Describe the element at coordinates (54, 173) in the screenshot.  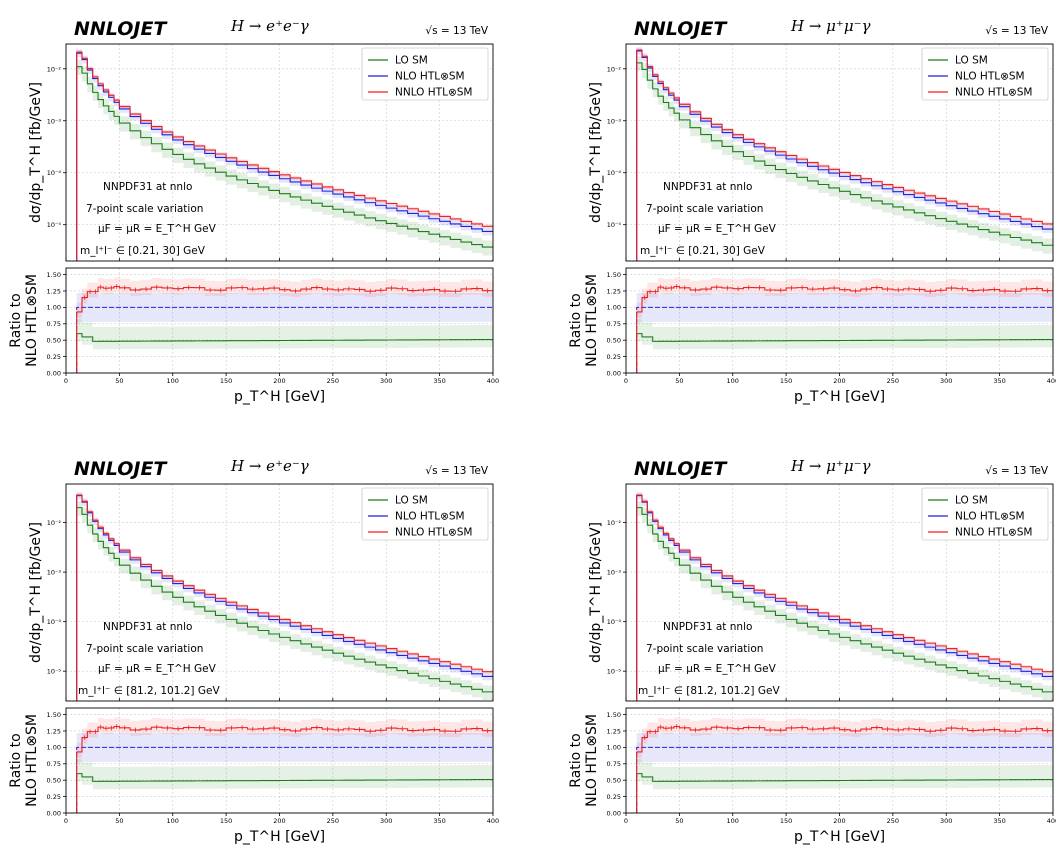
I see `y-tick-label: 10⁻⁴` at that location.